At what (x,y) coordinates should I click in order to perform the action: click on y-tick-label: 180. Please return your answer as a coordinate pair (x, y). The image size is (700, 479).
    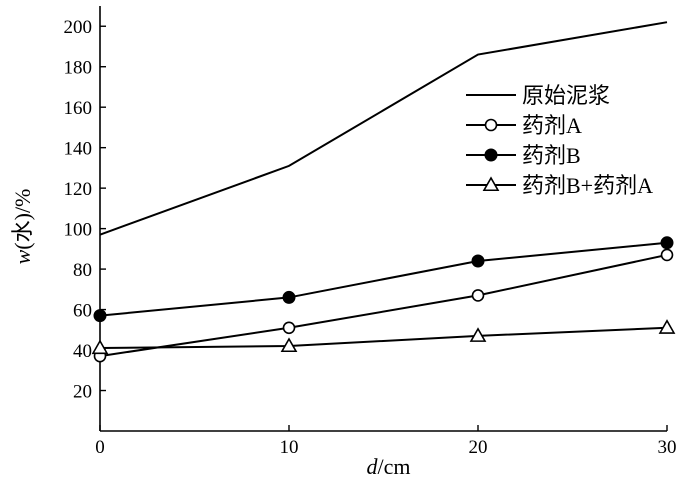
    Looking at the image, I should click on (78, 68).